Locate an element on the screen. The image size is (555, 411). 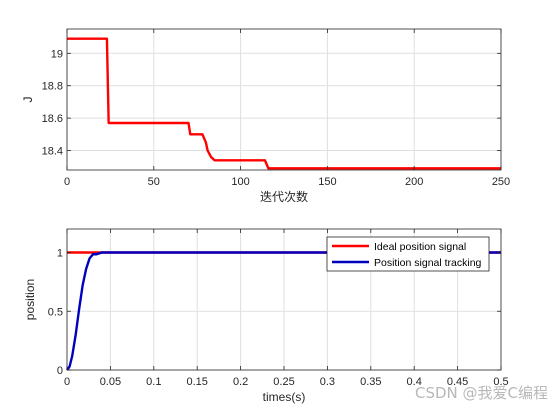
y-tick-label: 18.8 is located at coordinates (52, 87).